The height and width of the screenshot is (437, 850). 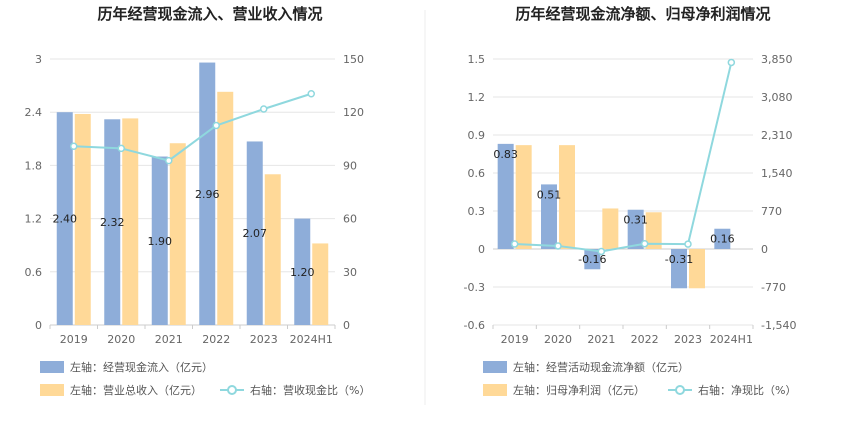 I want to click on legend-item-net-cash-ratio: 右轴：净现比（%）, so click(x=732, y=390).